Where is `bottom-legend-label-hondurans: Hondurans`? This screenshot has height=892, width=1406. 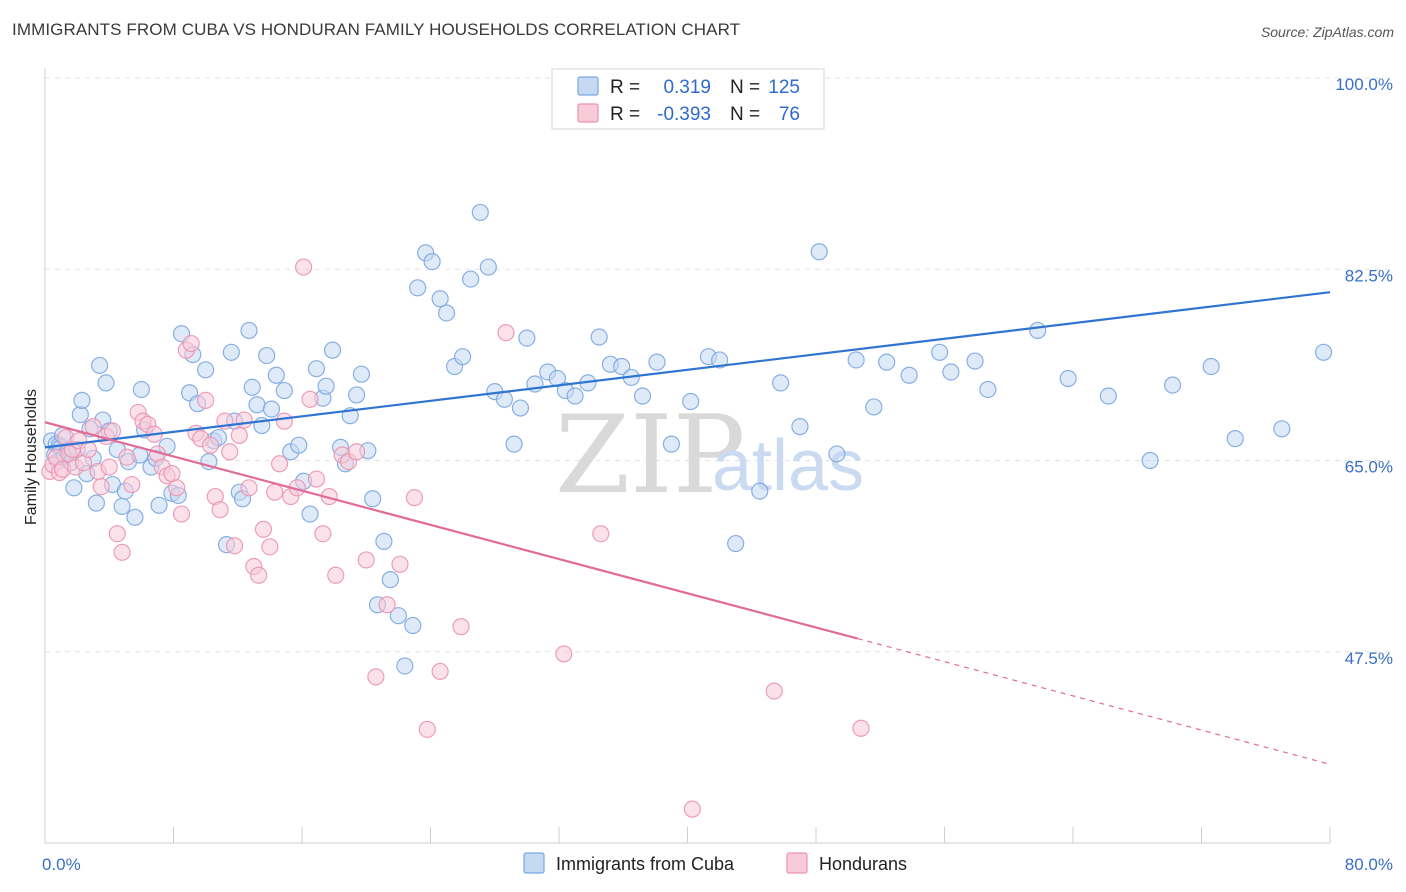 bottom-legend-label-hondurans: Hondurans is located at coordinates (863, 864).